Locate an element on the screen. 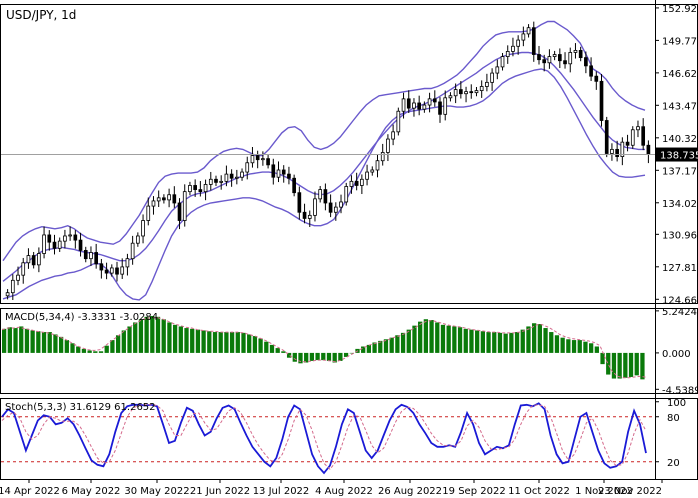 Image resolution: width=698 pixels, height=498 pixels. x-tick-label: 19 Sep 2022 is located at coordinates (473, 491).